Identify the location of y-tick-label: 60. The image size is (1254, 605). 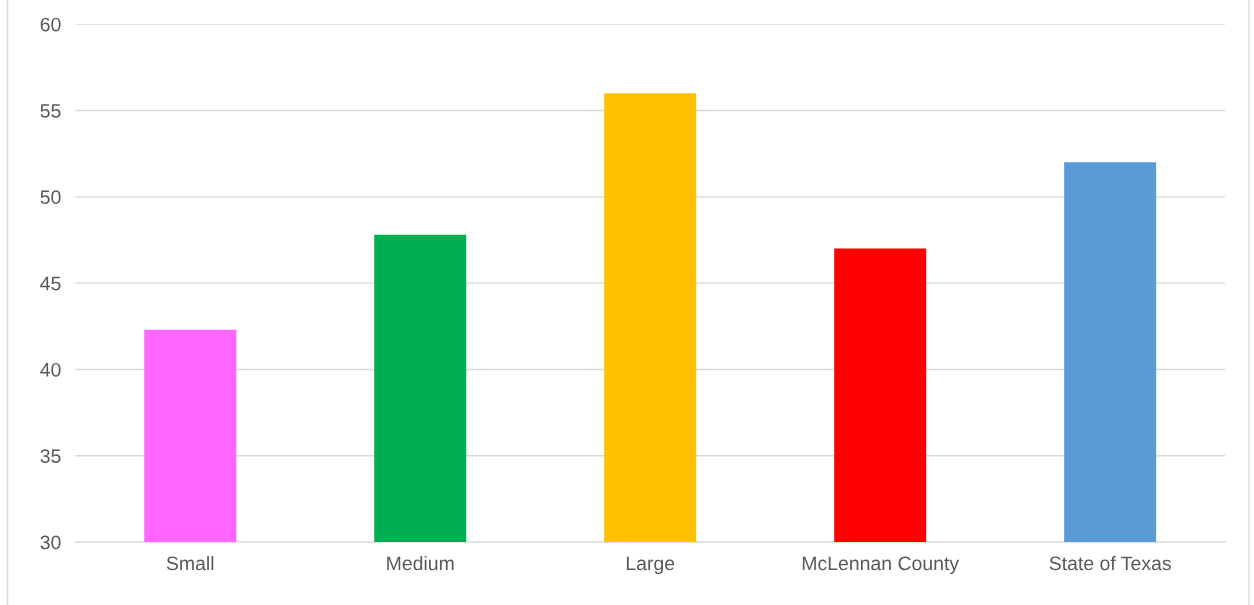
(50, 24).